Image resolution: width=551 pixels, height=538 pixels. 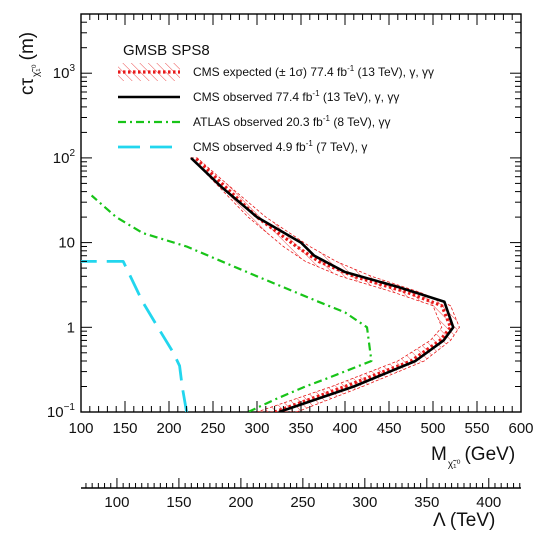 What do you see at coordinates (488, 502) in the screenshot?
I see `x2-tick-label: 400` at bounding box center [488, 502].